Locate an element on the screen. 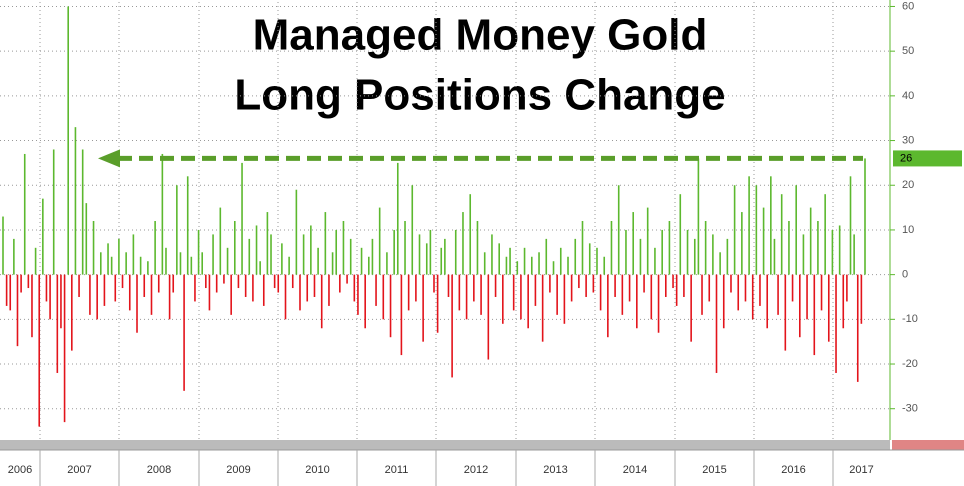 Image resolution: width=964 pixels, height=486 pixels. scroll-band is located at coordinates (445, 445).